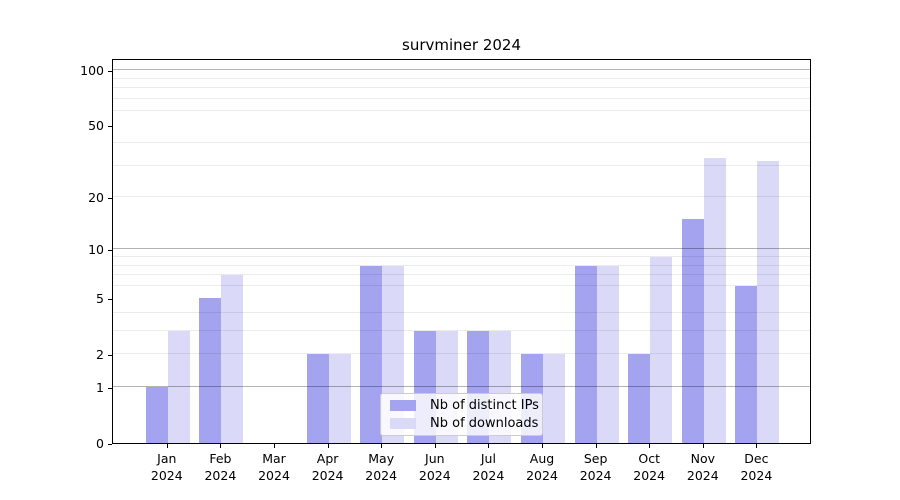 This screenshot has width=900, height=500. I want to click on legend-label-distinct-ips: Nb of distinct IPs, so click(484, 406).